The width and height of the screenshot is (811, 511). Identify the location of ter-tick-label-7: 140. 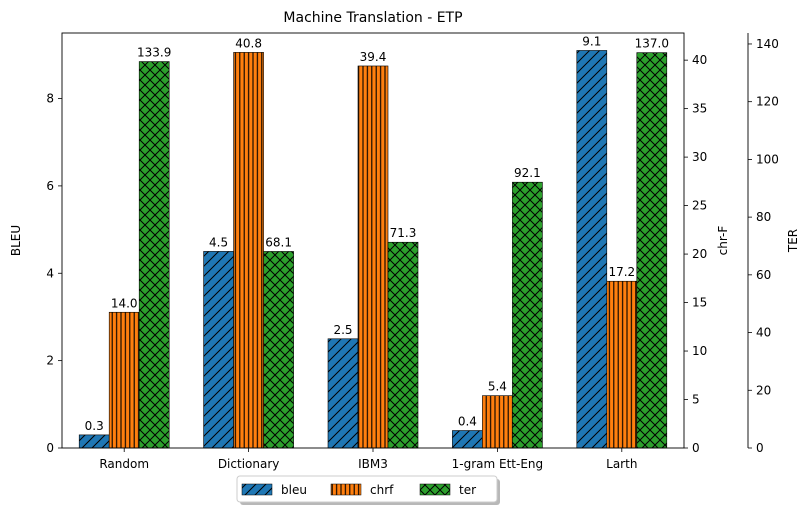
(767, 44).